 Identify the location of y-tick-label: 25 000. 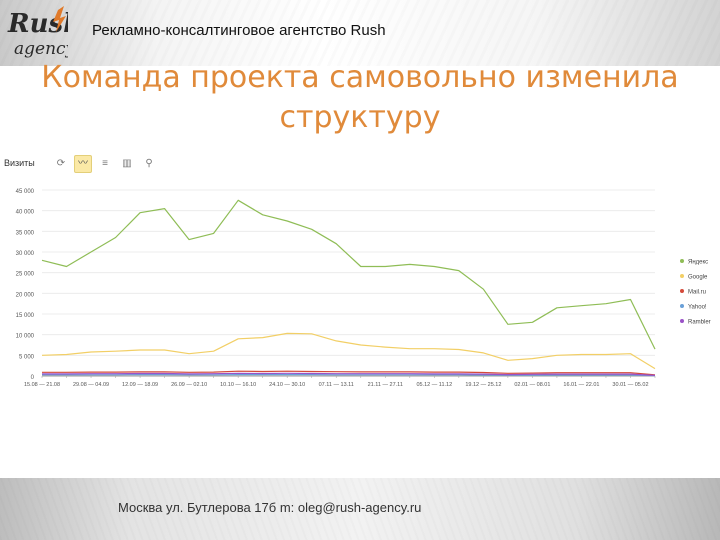
(25, 275).